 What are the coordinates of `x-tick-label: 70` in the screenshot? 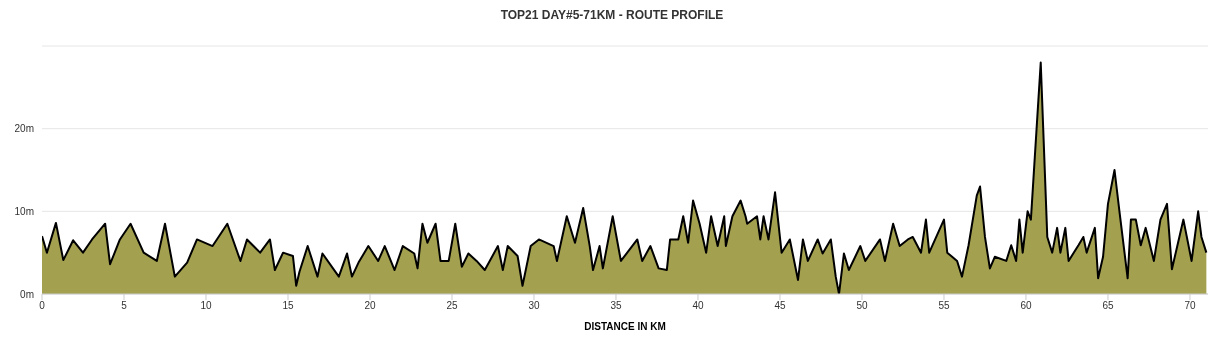 It's located at (1190, 306).